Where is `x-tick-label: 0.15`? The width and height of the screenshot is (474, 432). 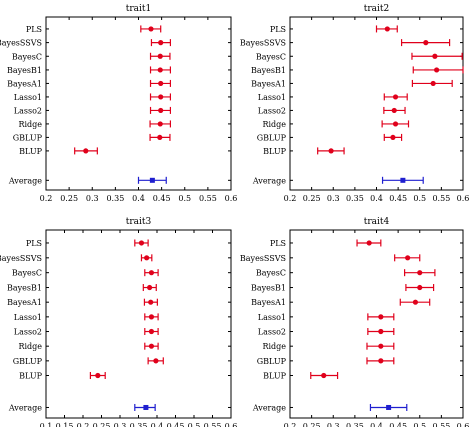 x-tick-label: 0.15 is located at coordinates (65, 424).